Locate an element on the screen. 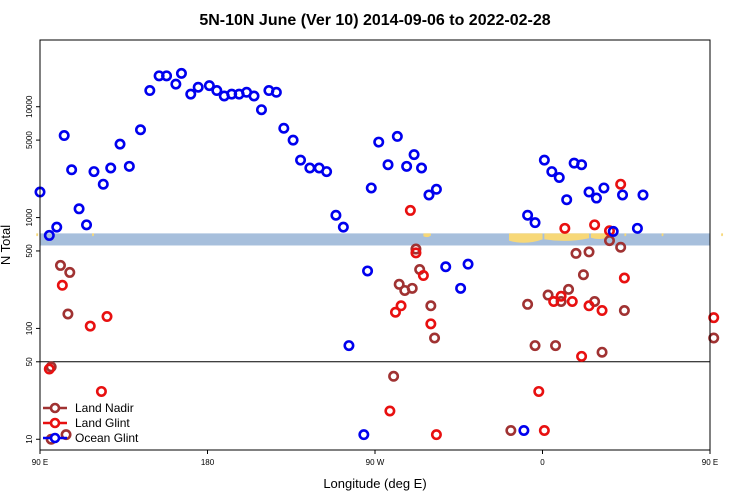 The width and height of the screenshot is (750, 500). y-tick-label-3: 500 is located at coordinates (29, 251).